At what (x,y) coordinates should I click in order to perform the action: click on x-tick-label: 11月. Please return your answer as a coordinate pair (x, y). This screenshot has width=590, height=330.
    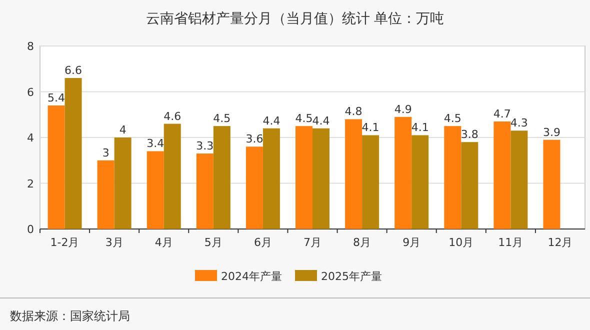
    Looking at the image, I should click on (511, 242).